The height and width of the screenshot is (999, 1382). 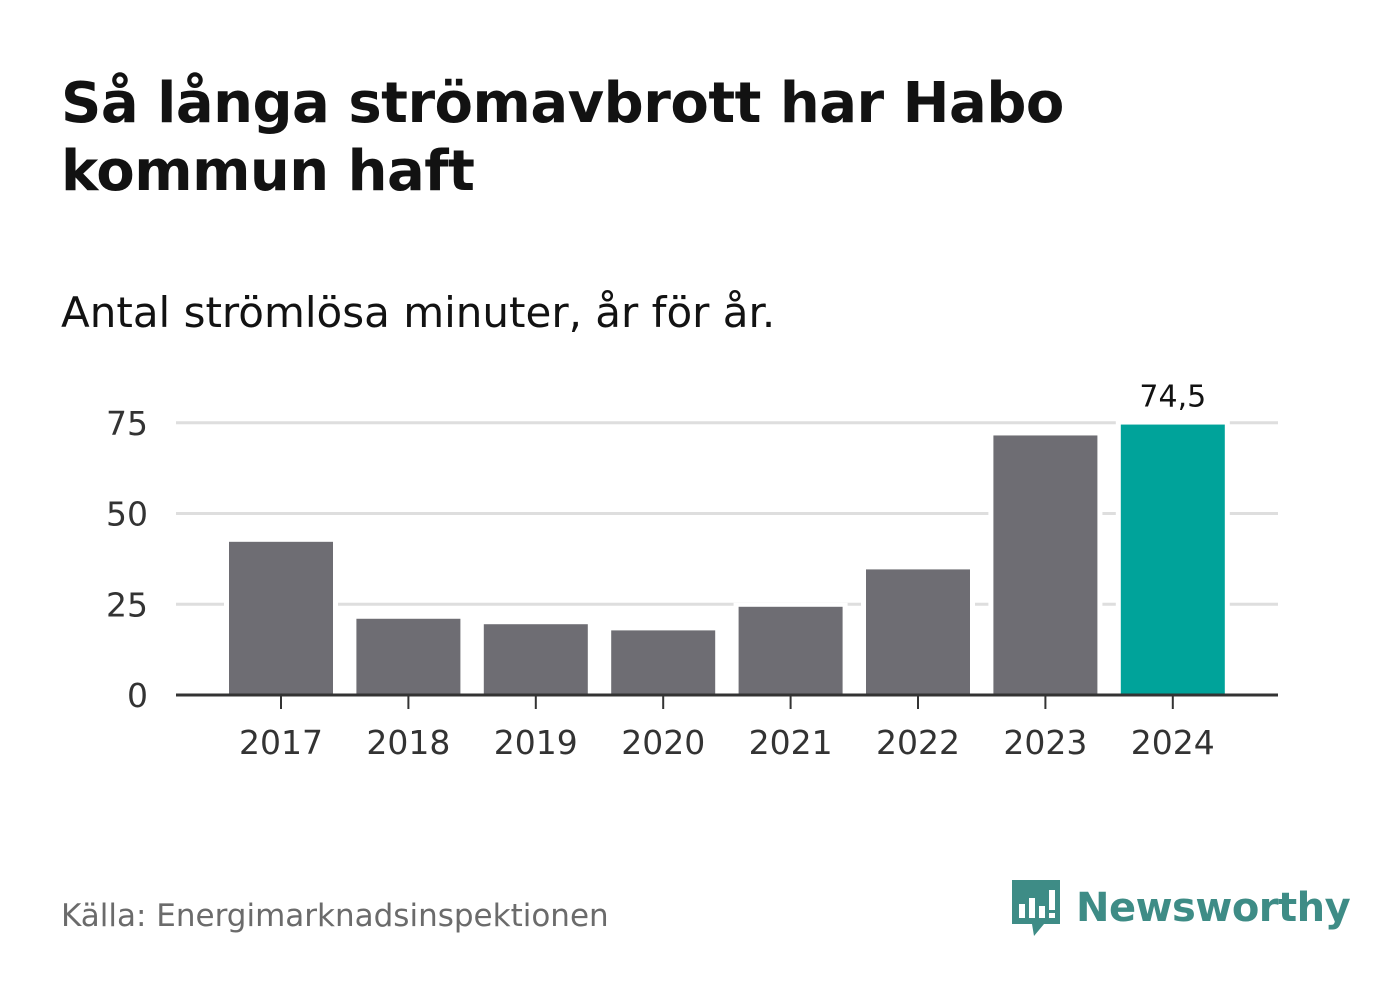 What do you see at coordinates (127, 423) in the screenshot?
I see `y-tick-label: 75` at bounding box center [127, 423].